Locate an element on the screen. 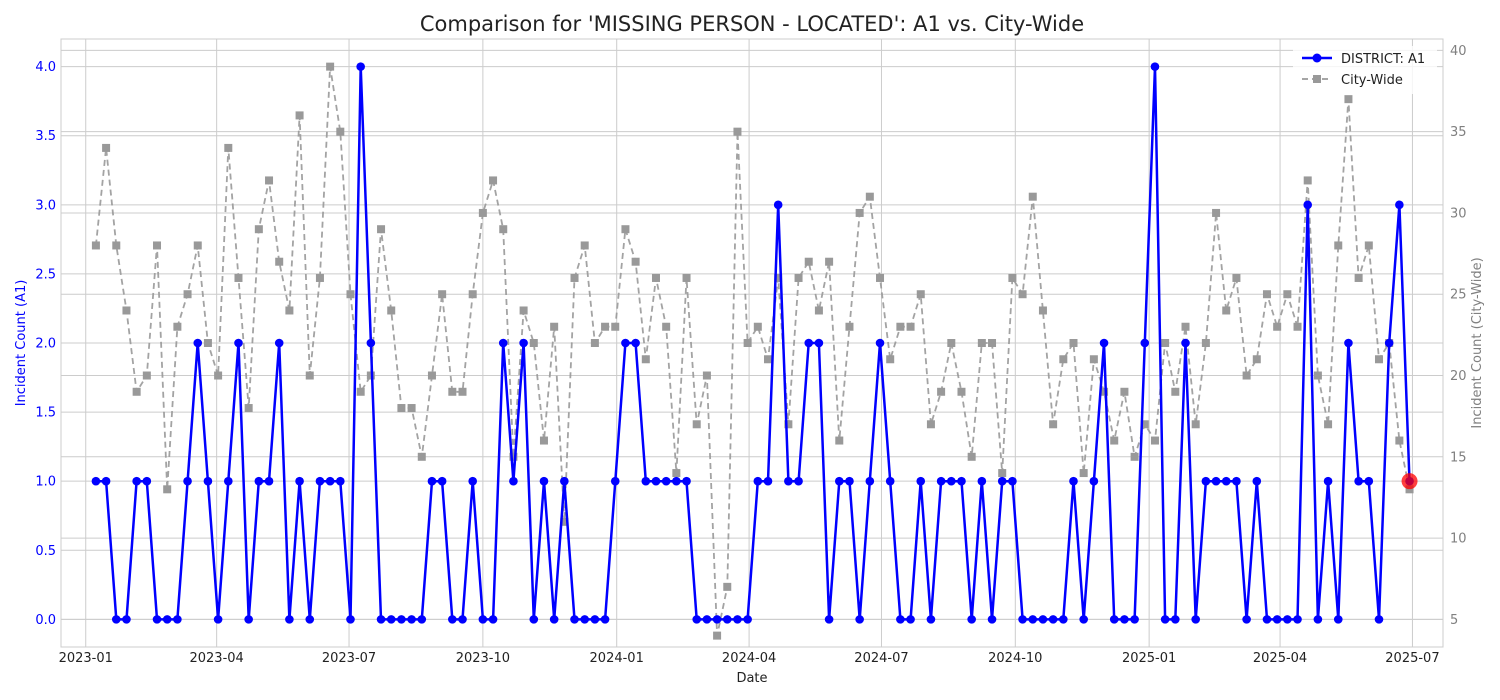  x-tick-label: 2025-01 is located at coordinates (1149, 658).